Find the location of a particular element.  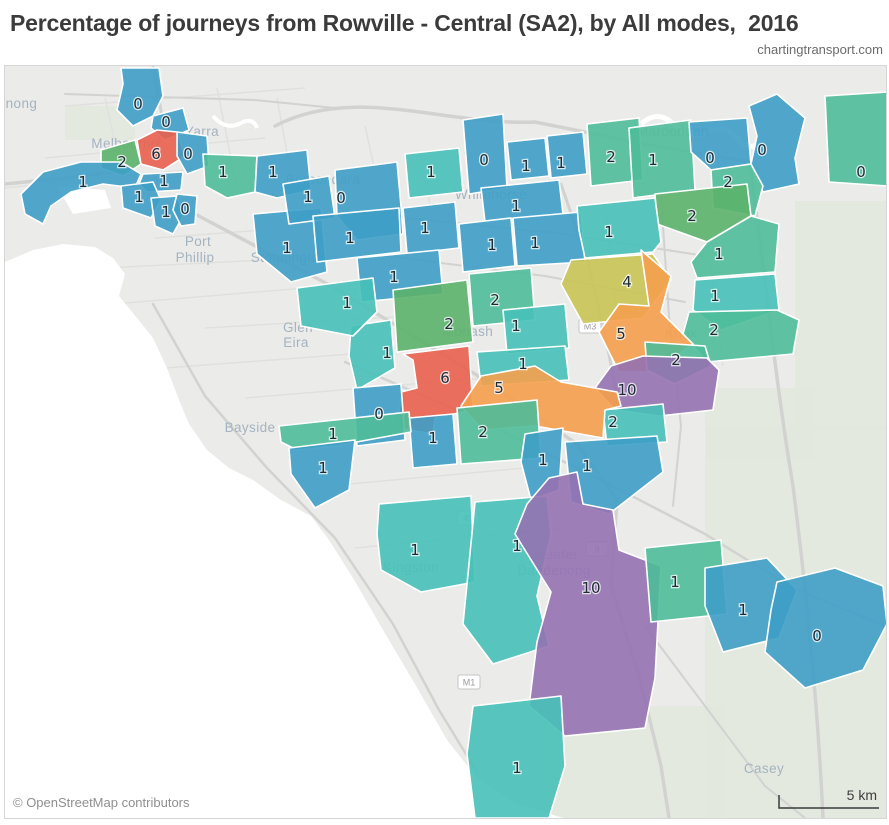

source-credit: chartingtransport.com is located at coordinates (820, 49).